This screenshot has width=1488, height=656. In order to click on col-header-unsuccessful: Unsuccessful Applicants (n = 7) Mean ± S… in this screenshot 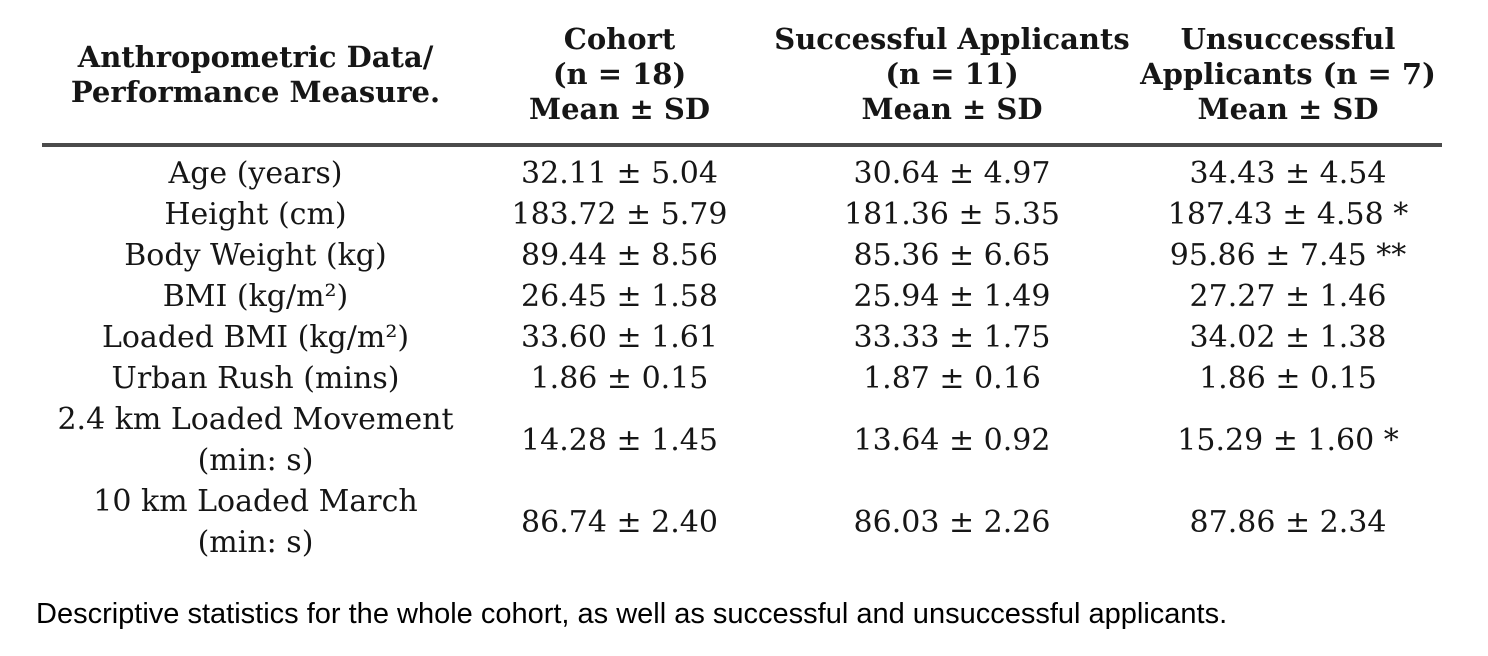, I will do `click(1288, 81)`.